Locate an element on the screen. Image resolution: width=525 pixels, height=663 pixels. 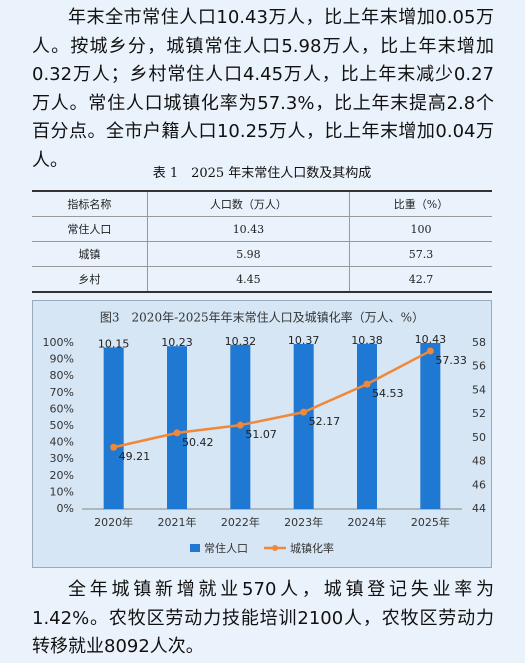
y2-tick-label: 54 is located at coordinates (479, 389).